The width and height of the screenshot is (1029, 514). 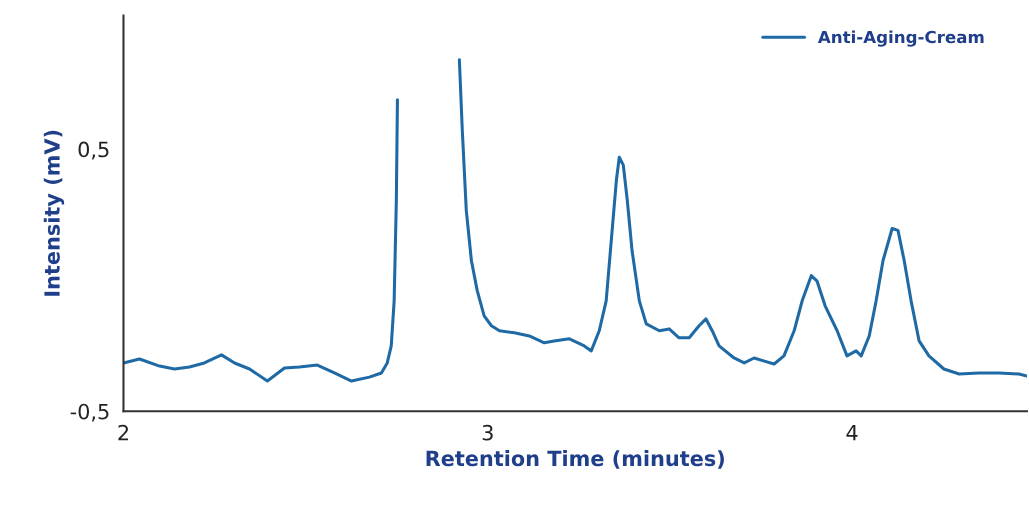 I want to click on y-tick-label: -0,5, so click(x=89, y=412).